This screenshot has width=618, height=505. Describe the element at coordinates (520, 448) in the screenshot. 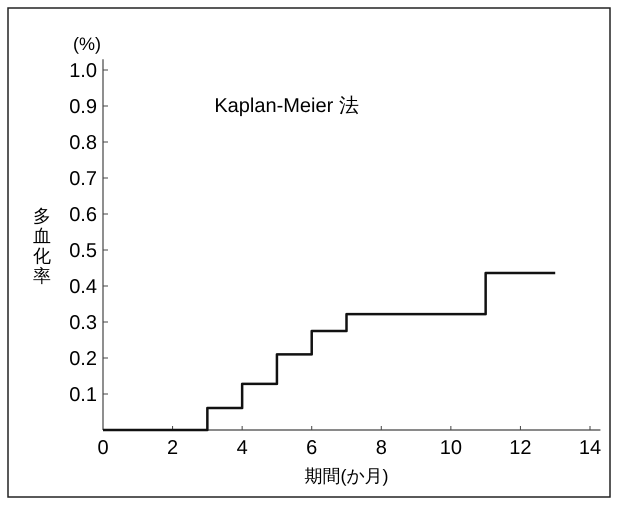

I see `x-tick-label: 12` at that location.